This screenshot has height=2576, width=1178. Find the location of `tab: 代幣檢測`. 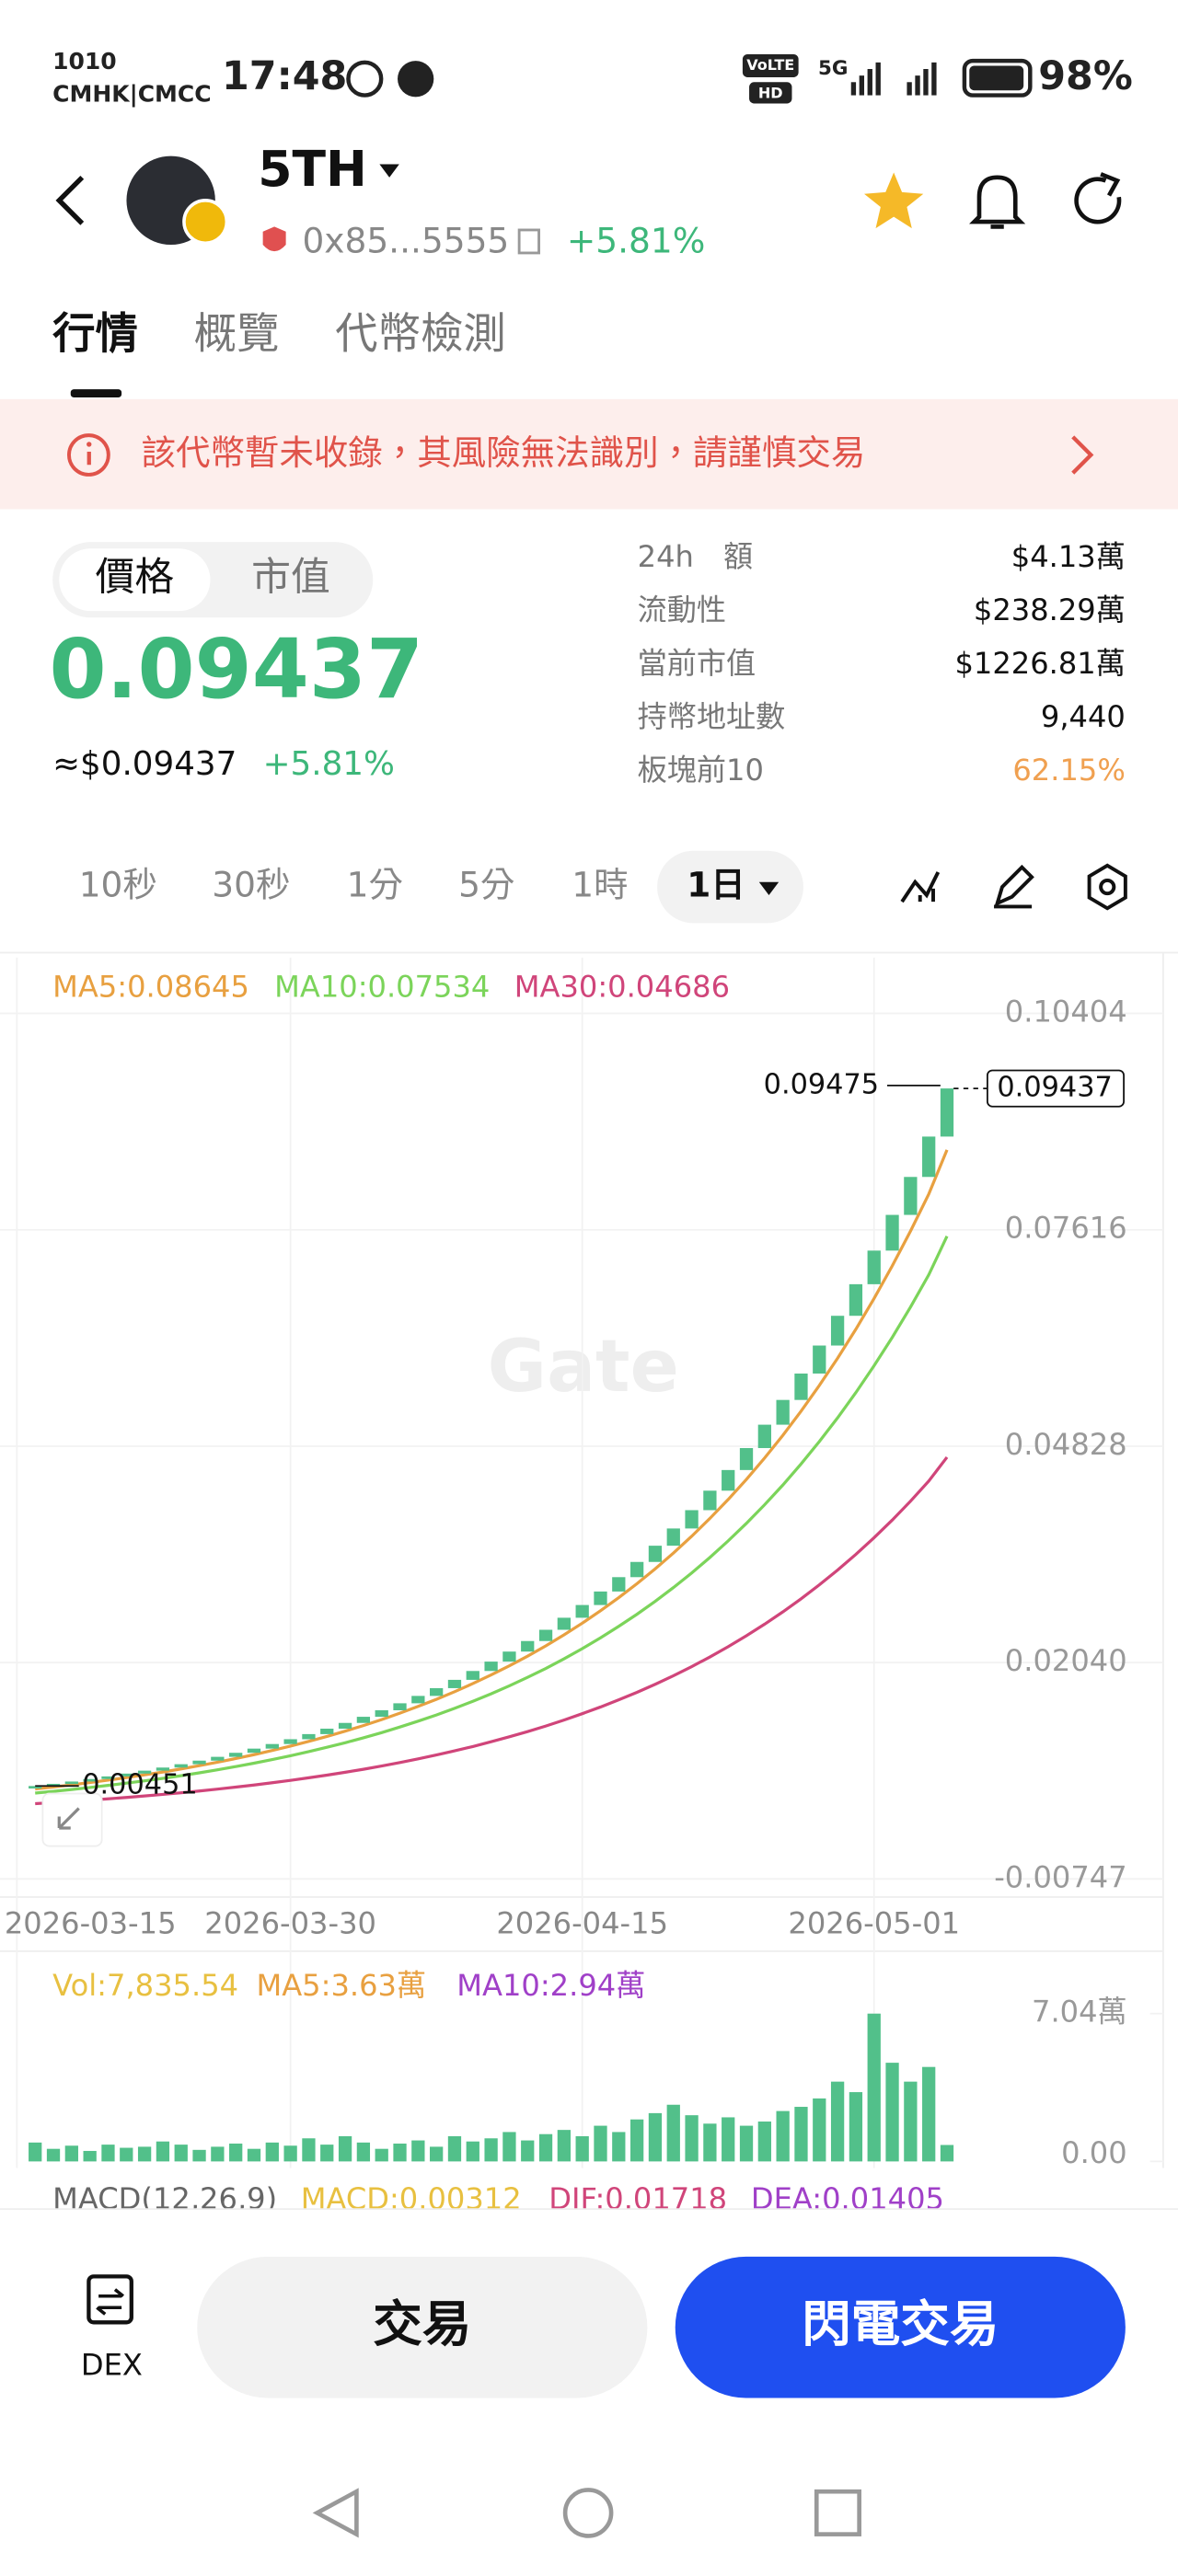

tab: 代幣檢測 is located at coordinates (420, 334).